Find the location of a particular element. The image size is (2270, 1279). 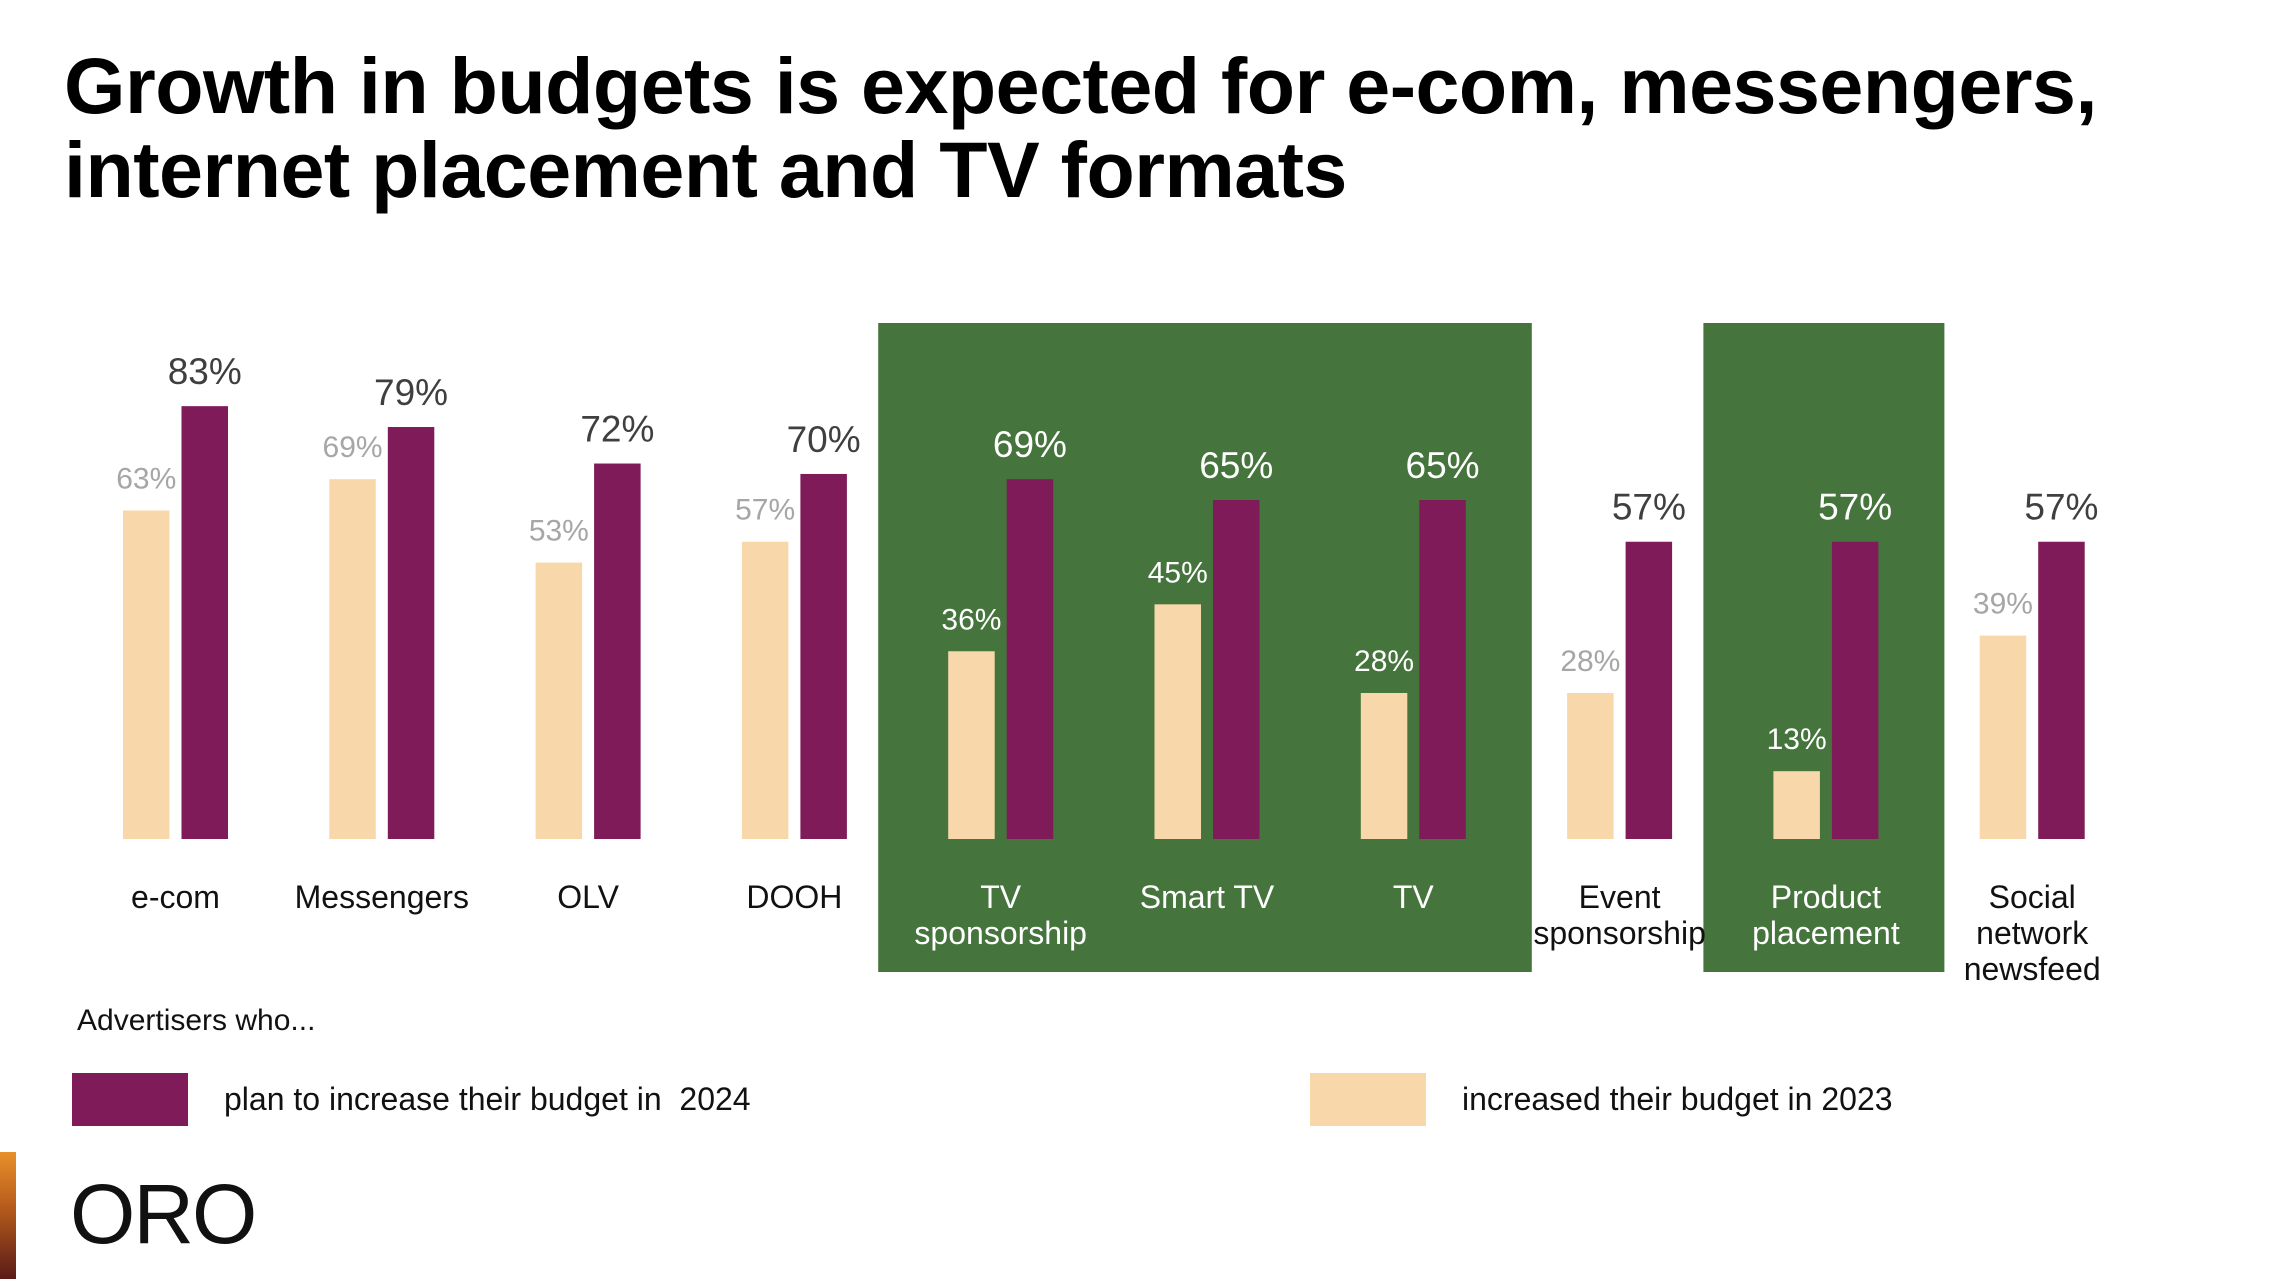

value-label-2023-product-placement: 13% is located at coordinates (1797, 739).